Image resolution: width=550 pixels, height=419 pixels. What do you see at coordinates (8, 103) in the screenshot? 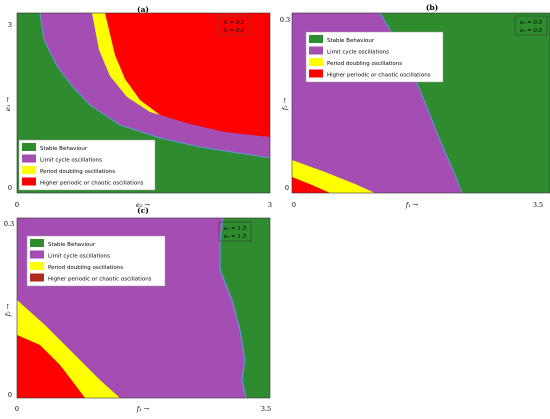
I see `panel-a-ylabel: e₁ →` at bounding box center [8, 103].